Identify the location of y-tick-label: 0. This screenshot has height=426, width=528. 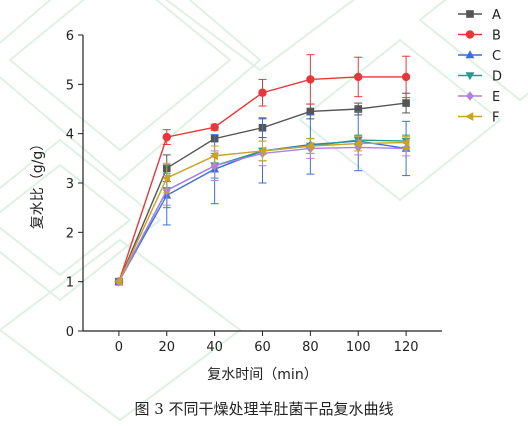
(70, 332).